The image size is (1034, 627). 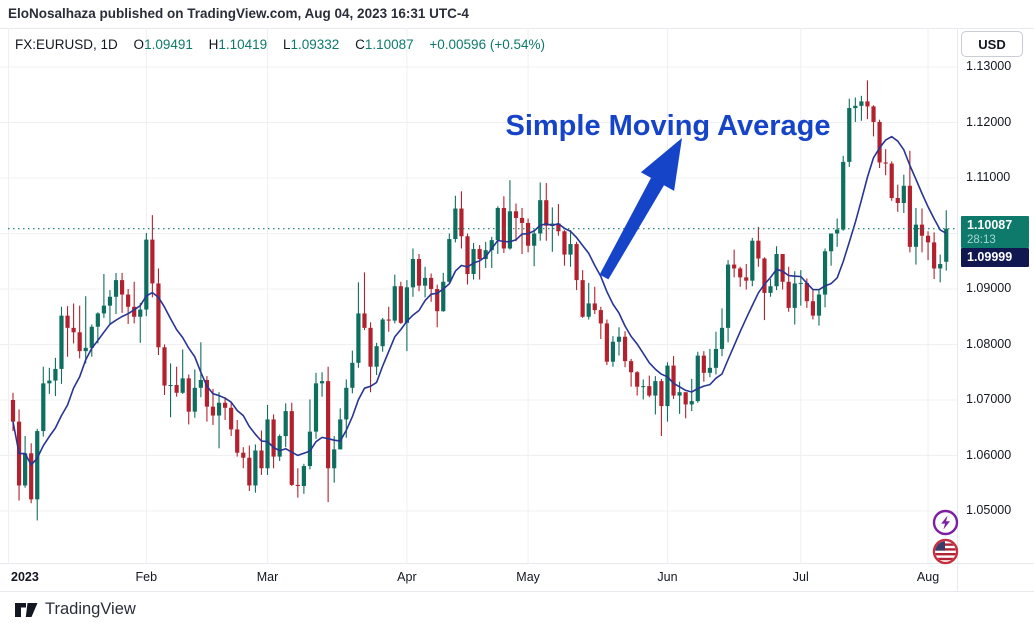 What do you see at coordinates (989, 66) in the screenshot?
I see `price-tick-label: 1.13000` at bounding box center [989, 66].